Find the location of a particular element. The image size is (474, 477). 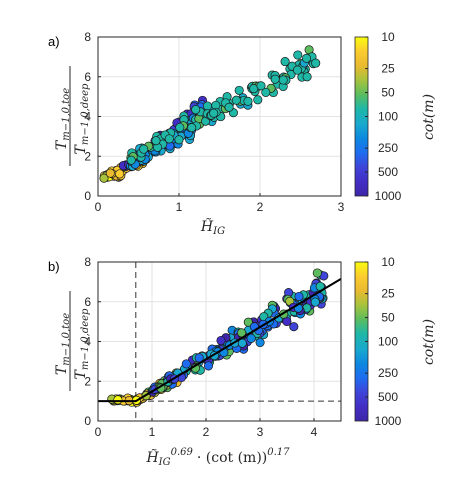

panel-b-ylabel-den-main: T is located at coordinates (81, 373).